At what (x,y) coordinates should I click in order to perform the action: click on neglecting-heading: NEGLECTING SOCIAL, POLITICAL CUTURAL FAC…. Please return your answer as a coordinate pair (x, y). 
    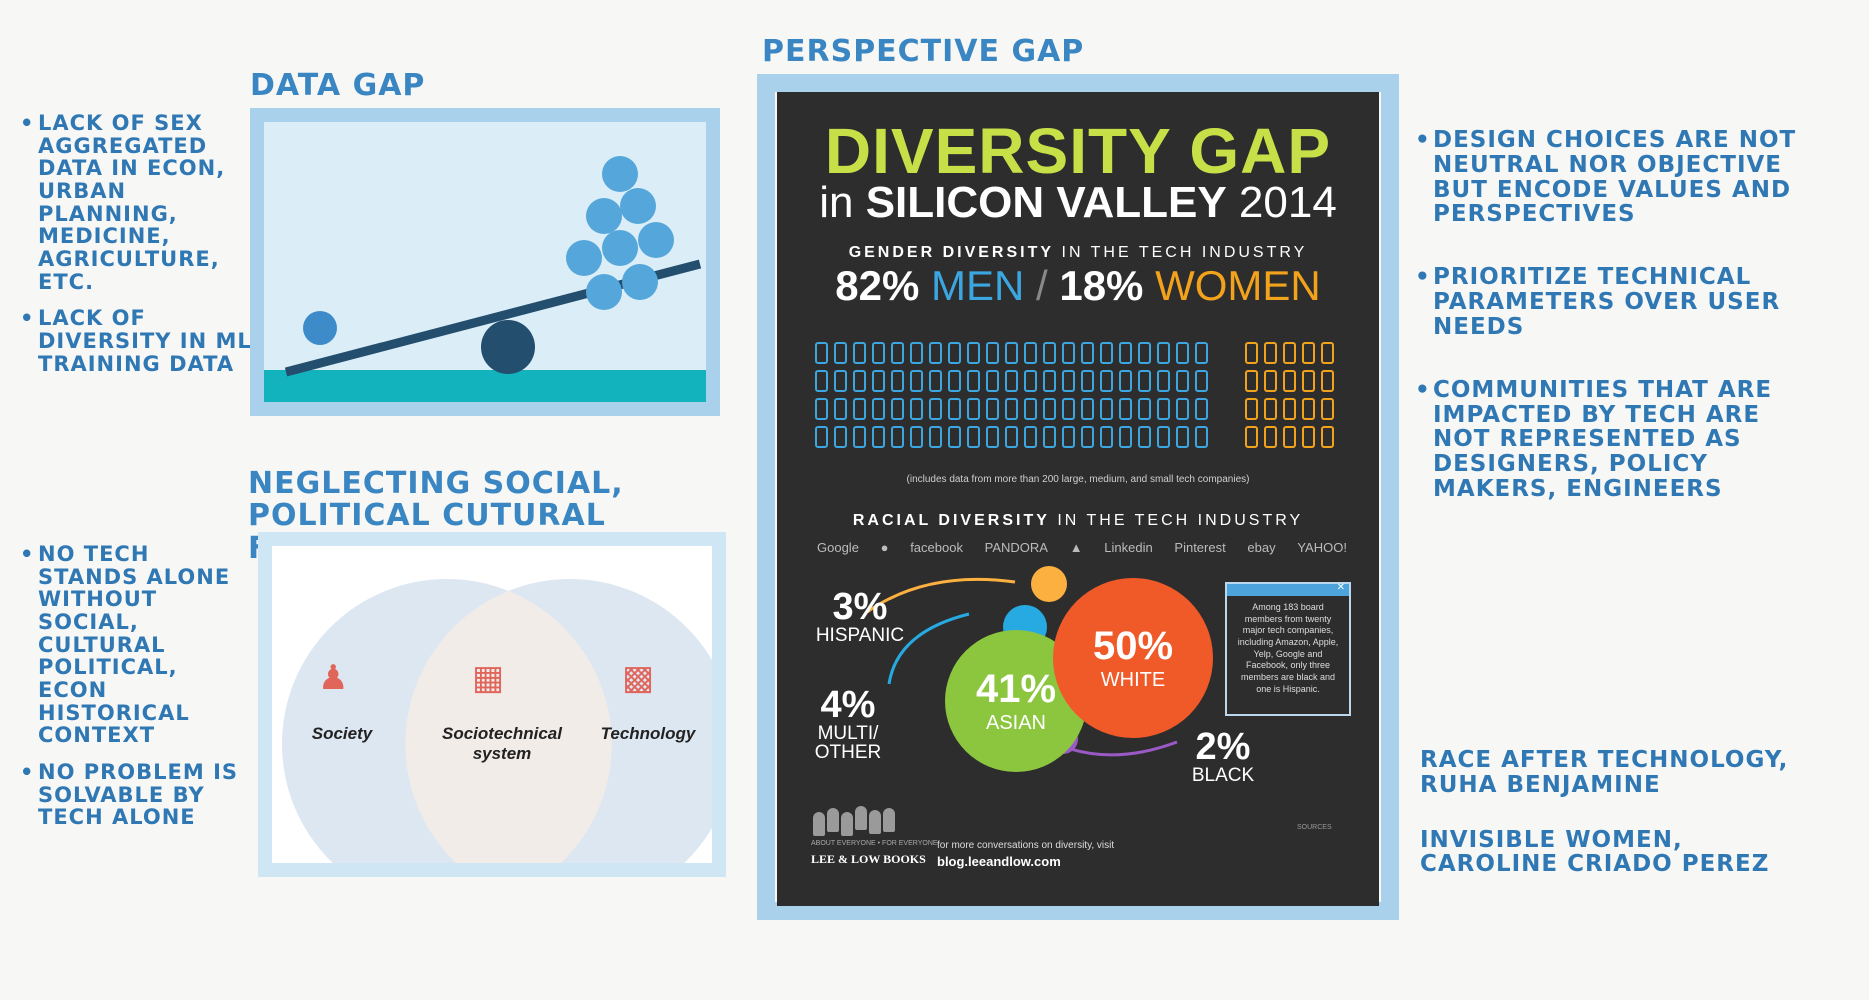
    Looking at the image, I should click on (436, 515).